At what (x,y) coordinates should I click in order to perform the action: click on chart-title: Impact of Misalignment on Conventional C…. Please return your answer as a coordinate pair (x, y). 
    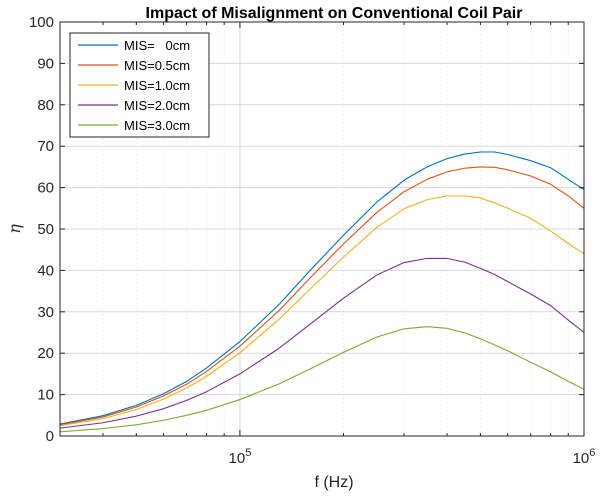
    Looking at the image, I should click on (334, 13).